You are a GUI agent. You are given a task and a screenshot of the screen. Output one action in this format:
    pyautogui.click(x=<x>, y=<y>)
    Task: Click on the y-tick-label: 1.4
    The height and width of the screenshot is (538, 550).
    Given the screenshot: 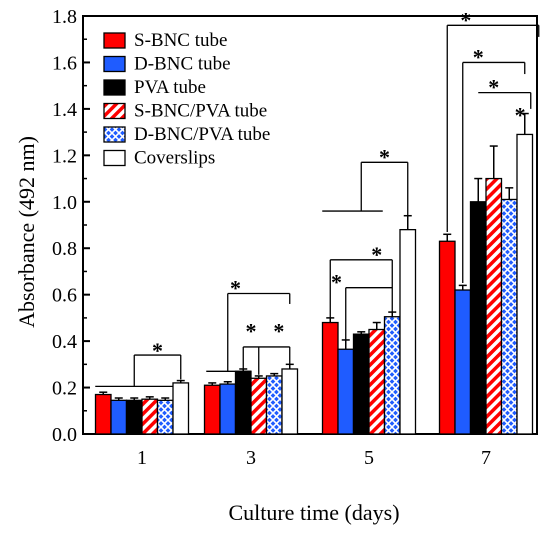 What is the action you would take?
    pyautogui.click(x=64, y=110)
    